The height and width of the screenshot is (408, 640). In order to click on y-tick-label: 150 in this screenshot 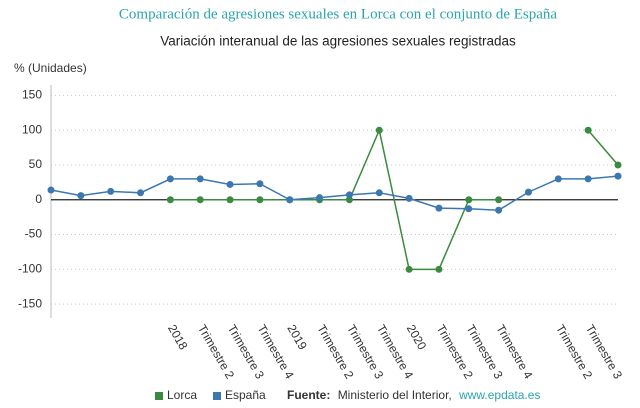, I will do `click(32, 95)`.